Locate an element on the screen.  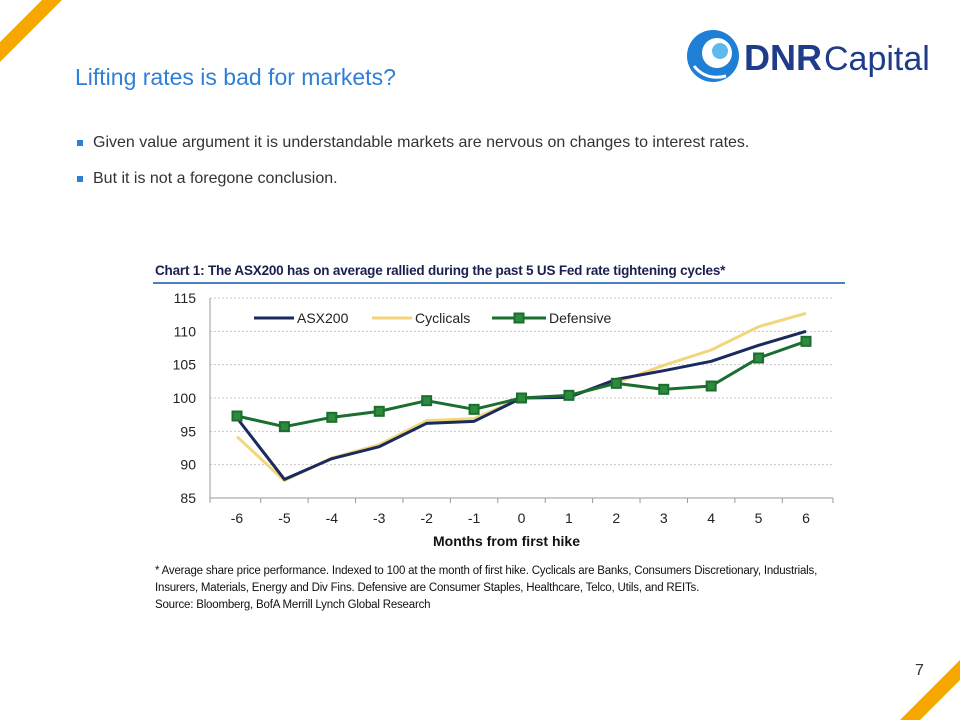
x-tick-label: -5 is located at coordinates (284, 518).